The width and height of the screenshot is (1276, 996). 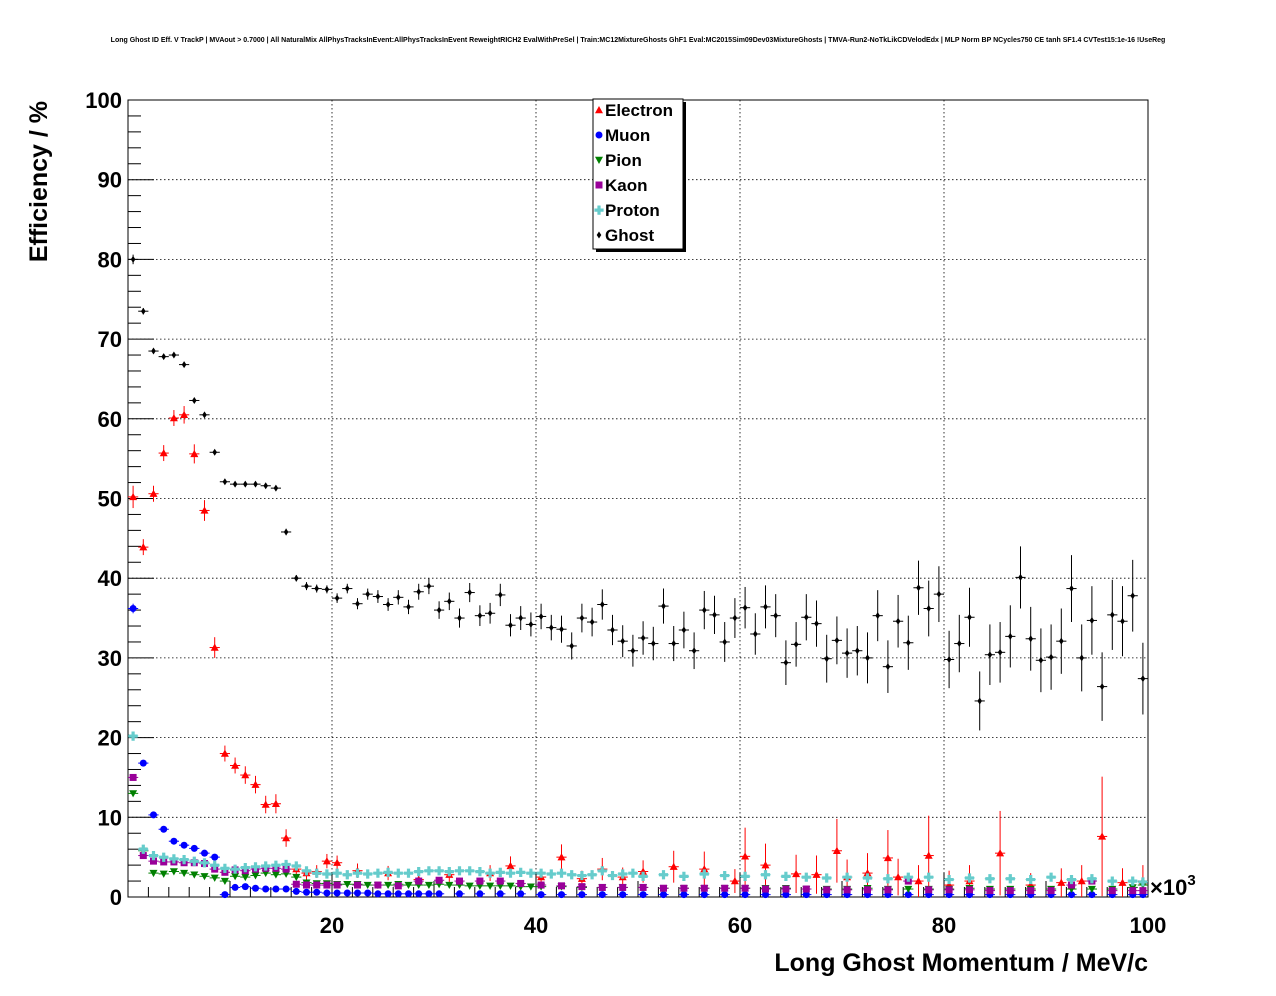 I want to click on y-tick-label: 40, so click(x=110, y=578).